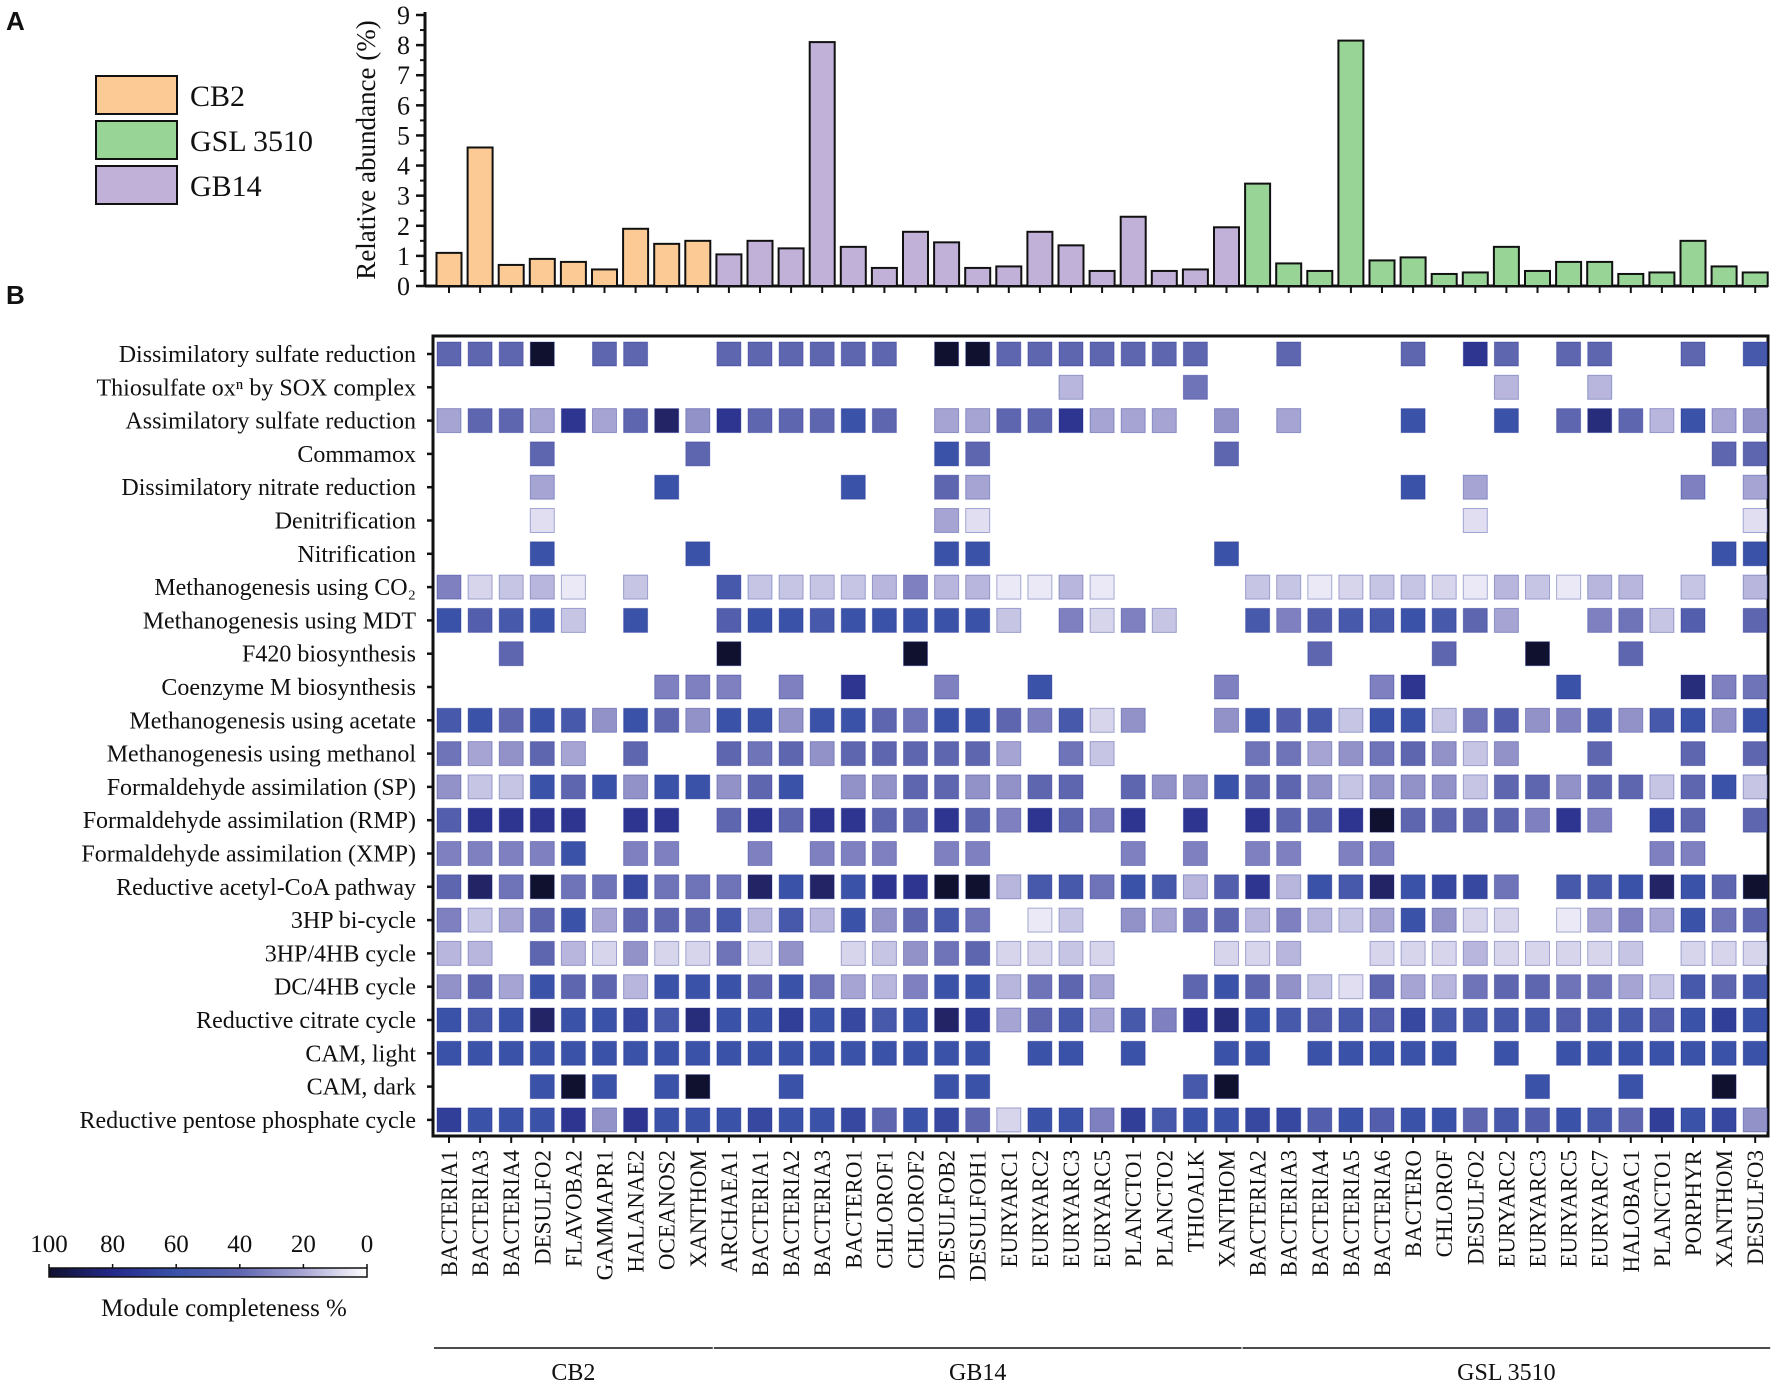 The width and height of the screenshot is (1772, 1389). What do you see at coordinates (249, 821) in the screenshot?
I see `row-label: Formaldehyde assimilation (RMP)` at bounding box center [249, 821].